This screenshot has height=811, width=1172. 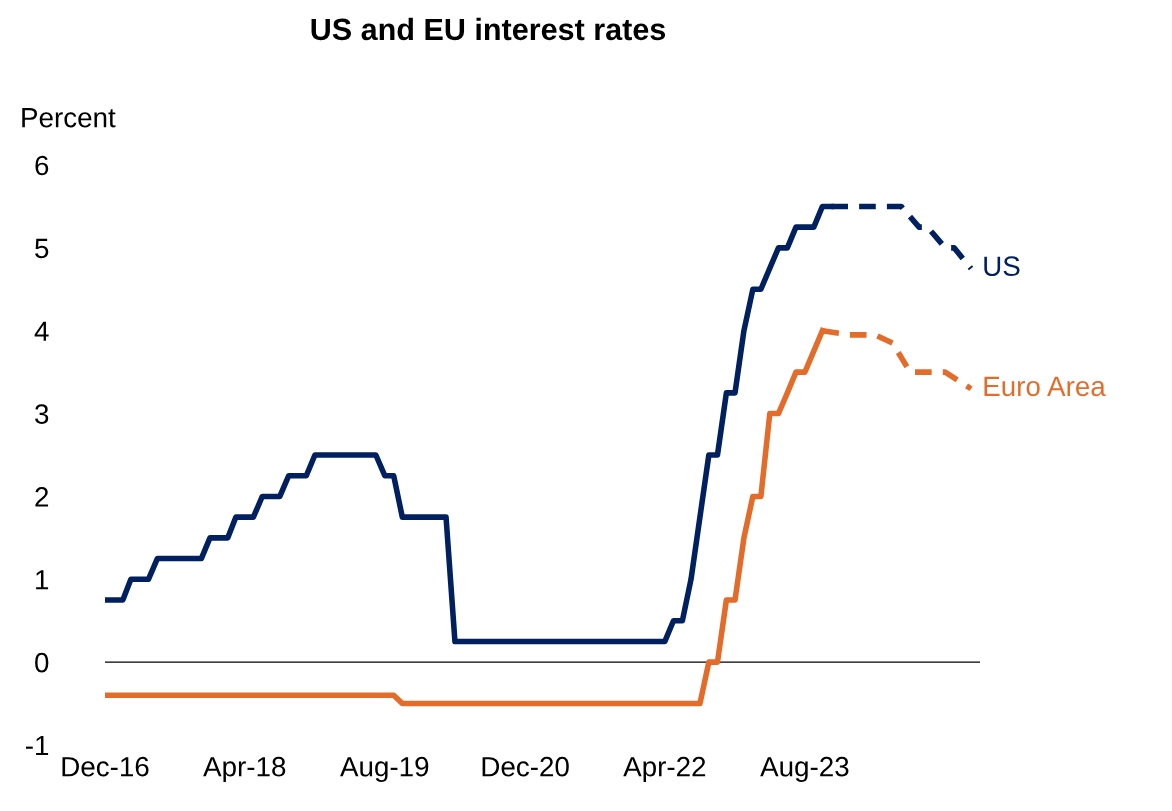 What do you see at coordinates (525, 766) in the screenshot?
I see `x-tick-label: Dec-20` at bounding box center [525, 766].